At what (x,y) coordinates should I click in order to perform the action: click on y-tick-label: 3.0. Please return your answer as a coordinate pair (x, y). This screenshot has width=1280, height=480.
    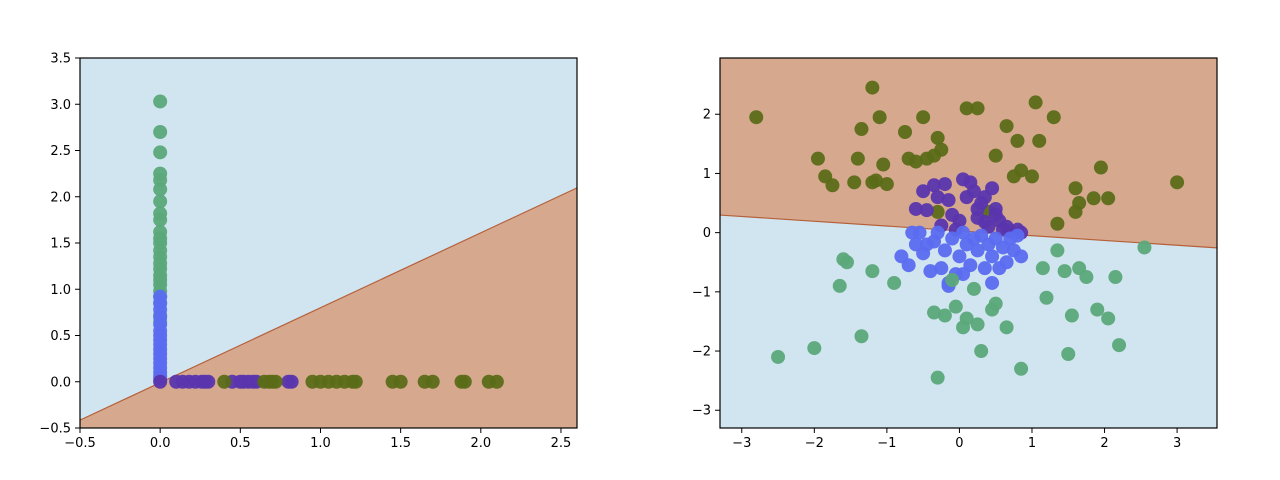
    Looking at the image, I should click on (60, 105).